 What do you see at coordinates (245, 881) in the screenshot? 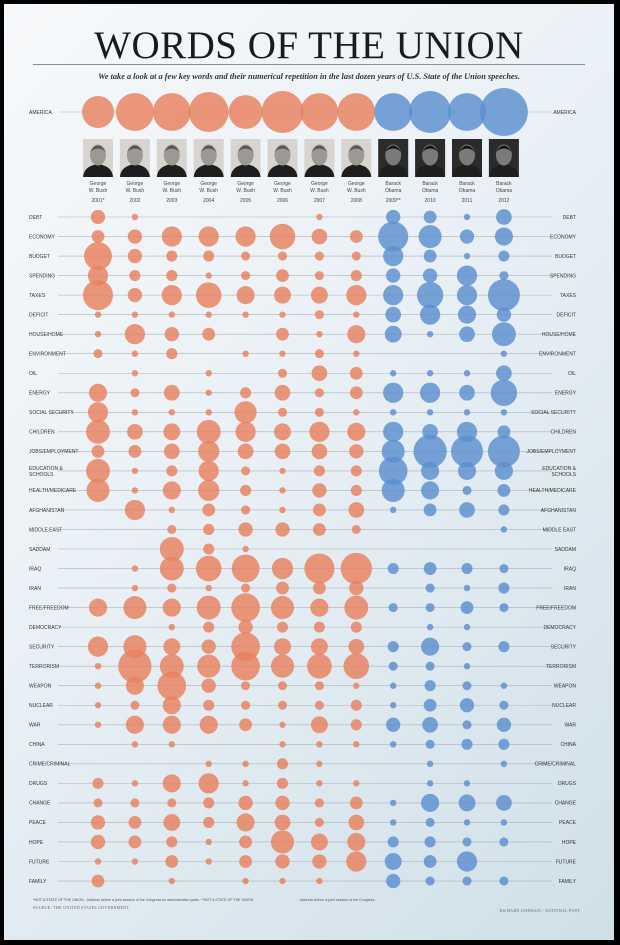
I see `bubble-family-2005` at bounding box center [245, 881].